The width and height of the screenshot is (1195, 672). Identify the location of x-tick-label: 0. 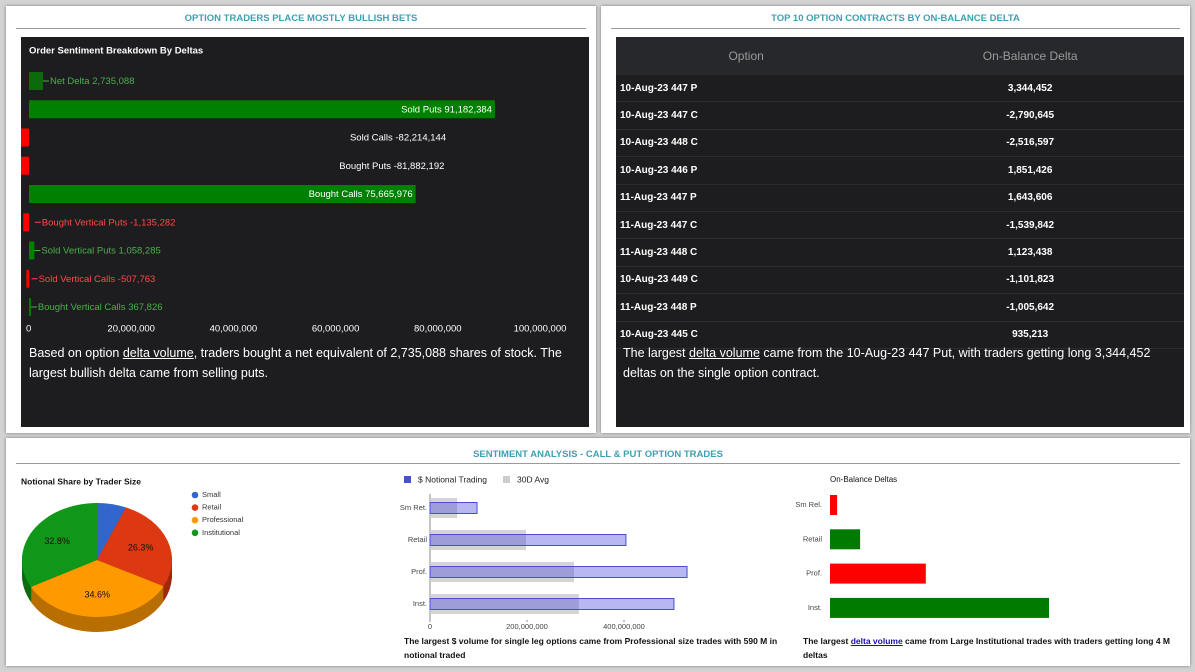
(28, 329).